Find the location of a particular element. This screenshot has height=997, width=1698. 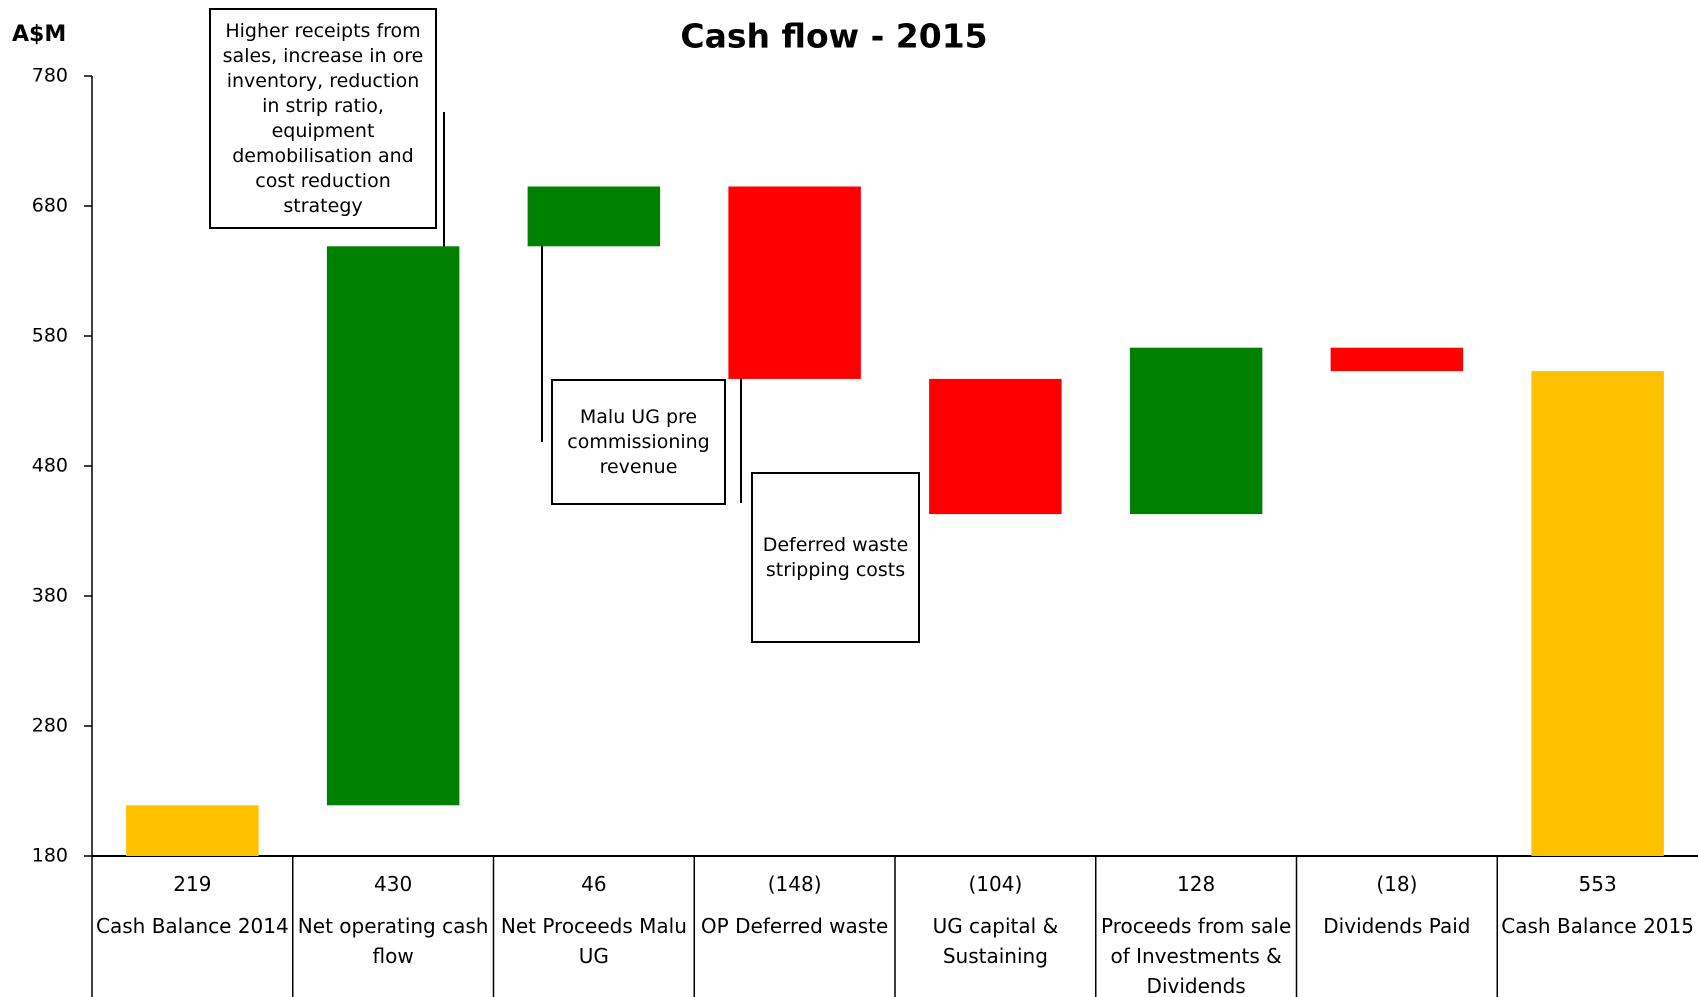

y-tick-label: 480 is located at coordinates (50, 466).